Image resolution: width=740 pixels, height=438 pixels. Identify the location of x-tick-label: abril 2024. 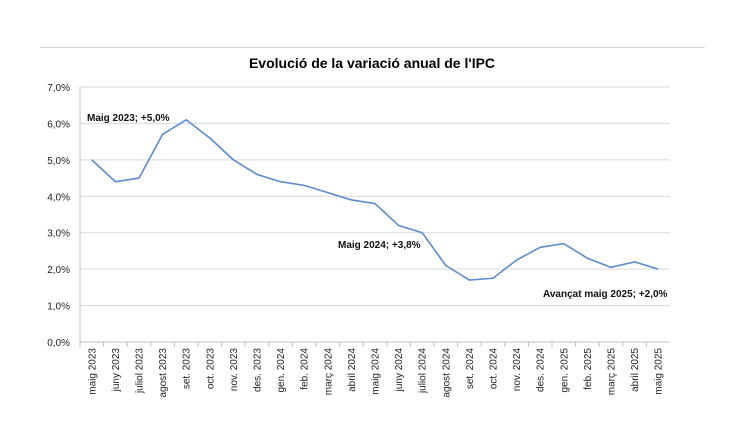
(352, 370).